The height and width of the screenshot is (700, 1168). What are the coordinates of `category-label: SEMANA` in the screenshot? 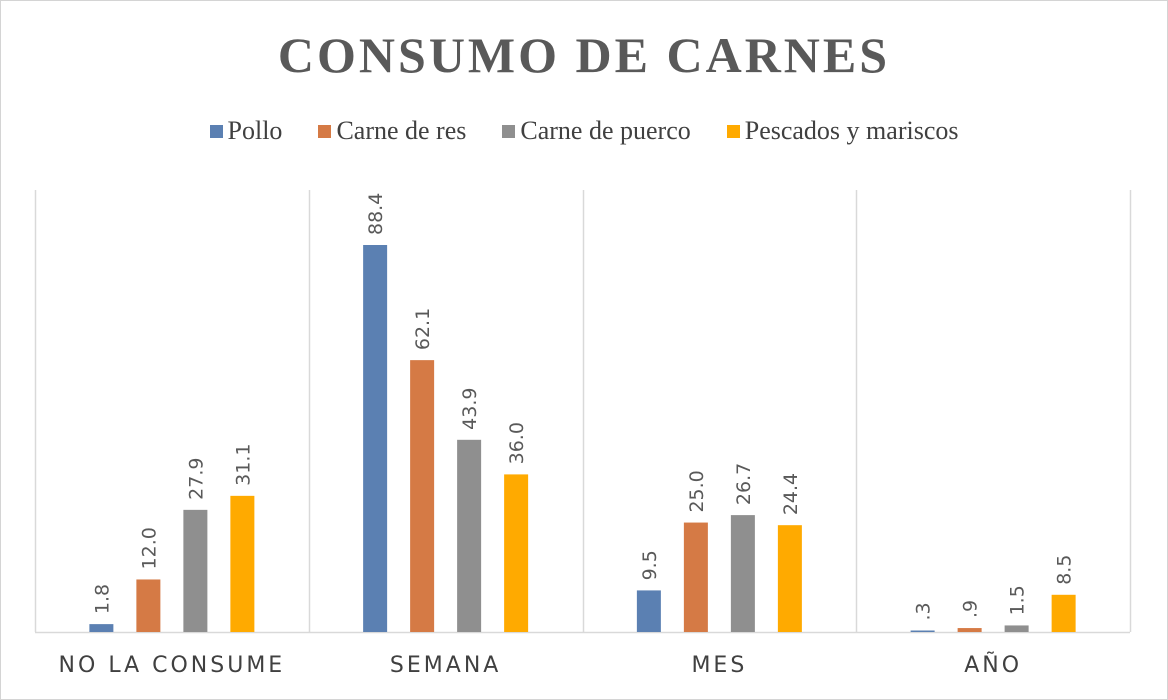 It's located at (445, 665).